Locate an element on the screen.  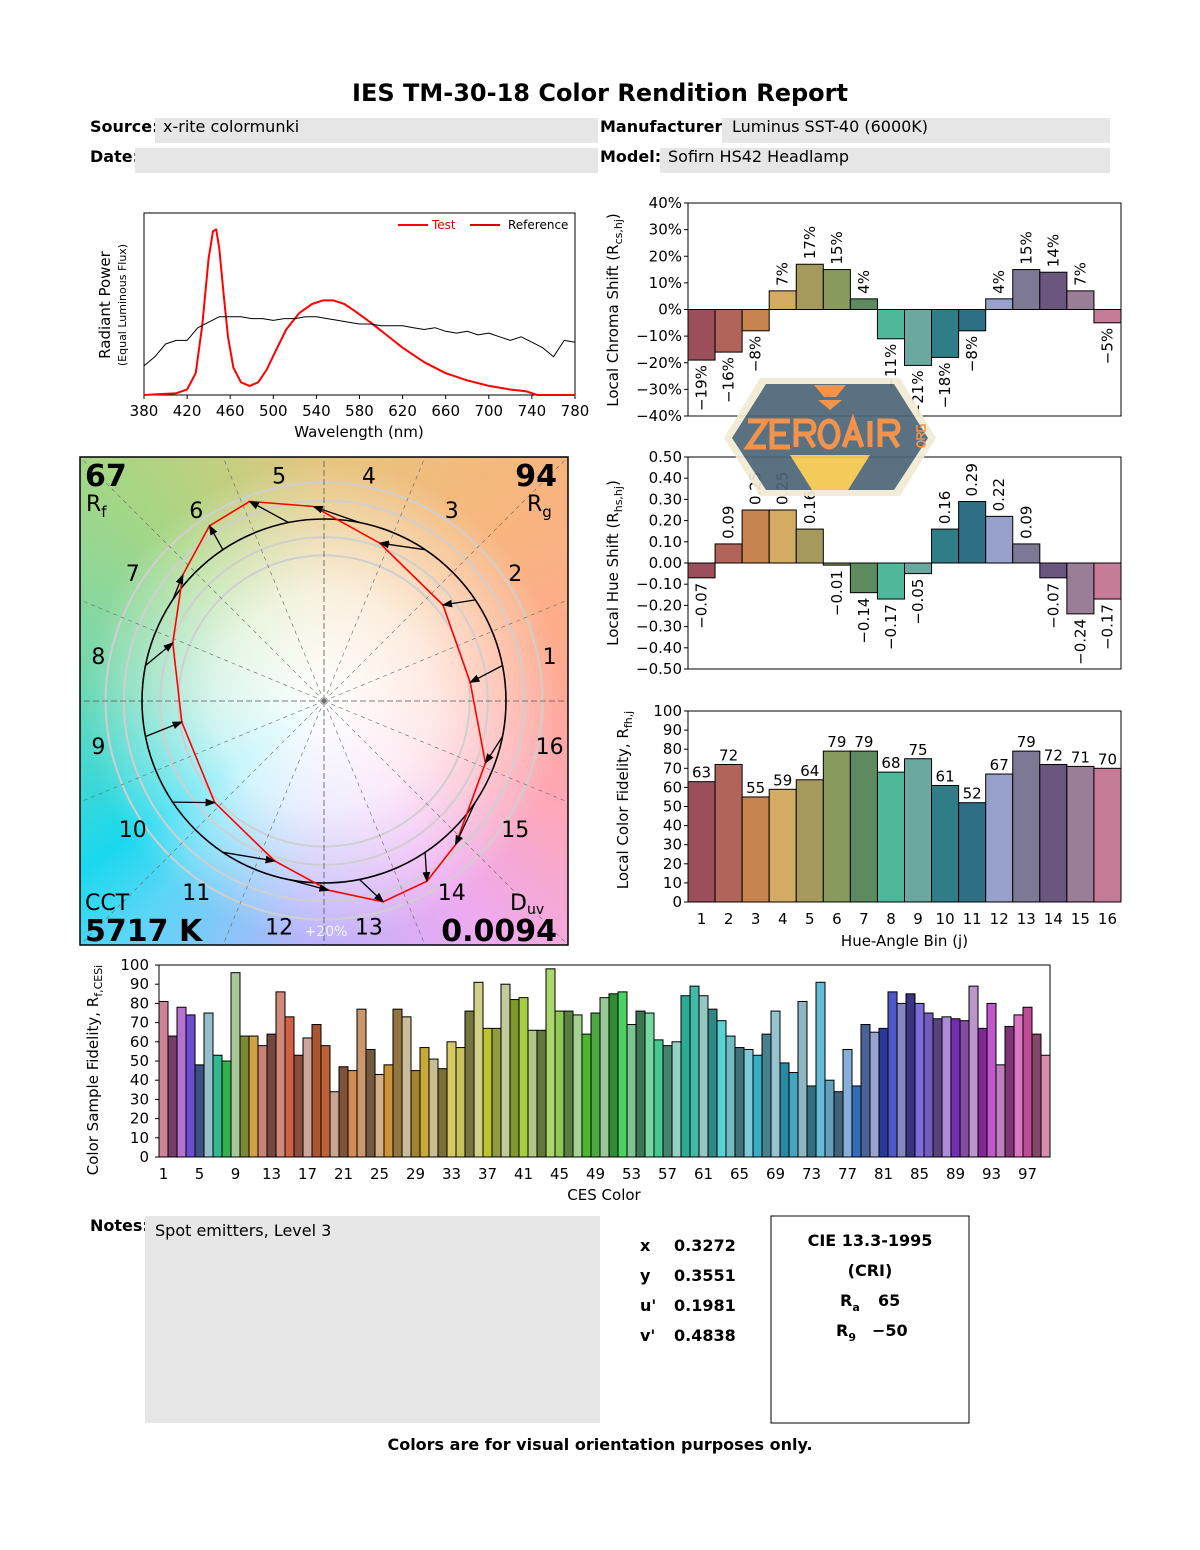
plot-frame is located at coordinates (359, 304).